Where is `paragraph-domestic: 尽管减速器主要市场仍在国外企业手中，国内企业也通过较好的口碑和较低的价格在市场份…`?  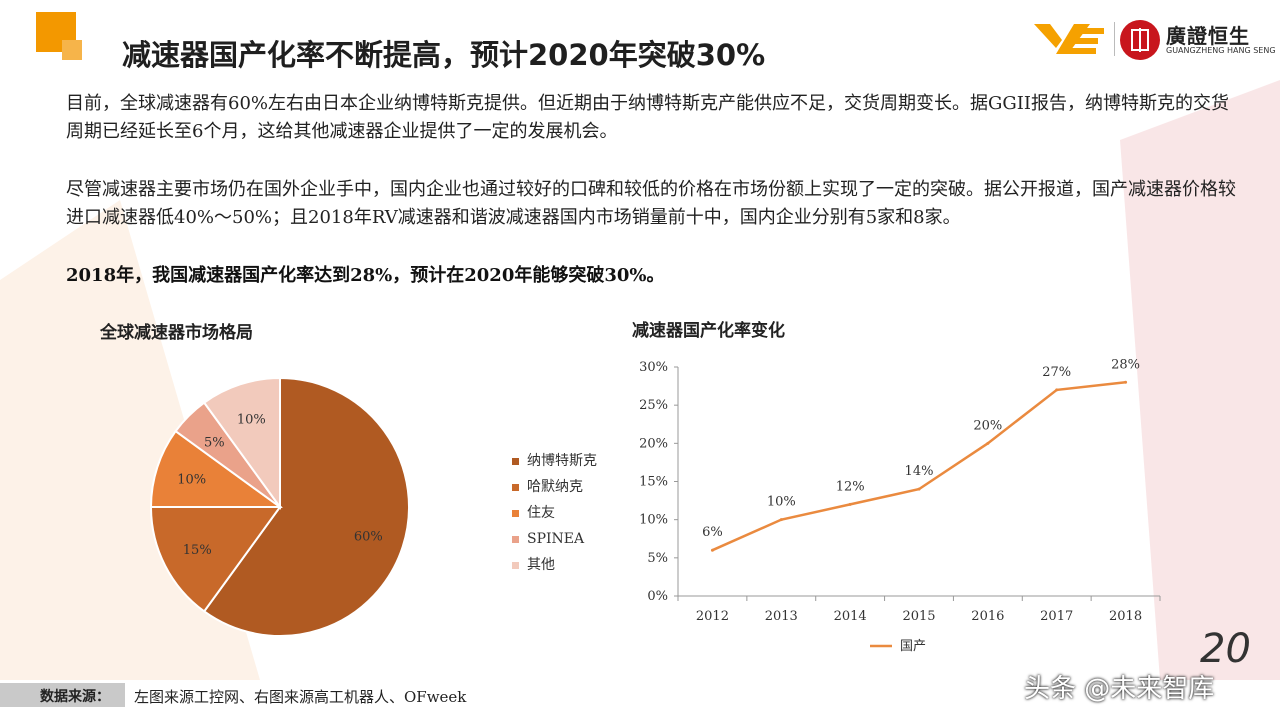 paragraph-domestic: 尽管减速器主要市场仍在国外企业手中，国内企业也通过较好的口碑和较低的价格在市场份… is located at coordinates (651, 203).